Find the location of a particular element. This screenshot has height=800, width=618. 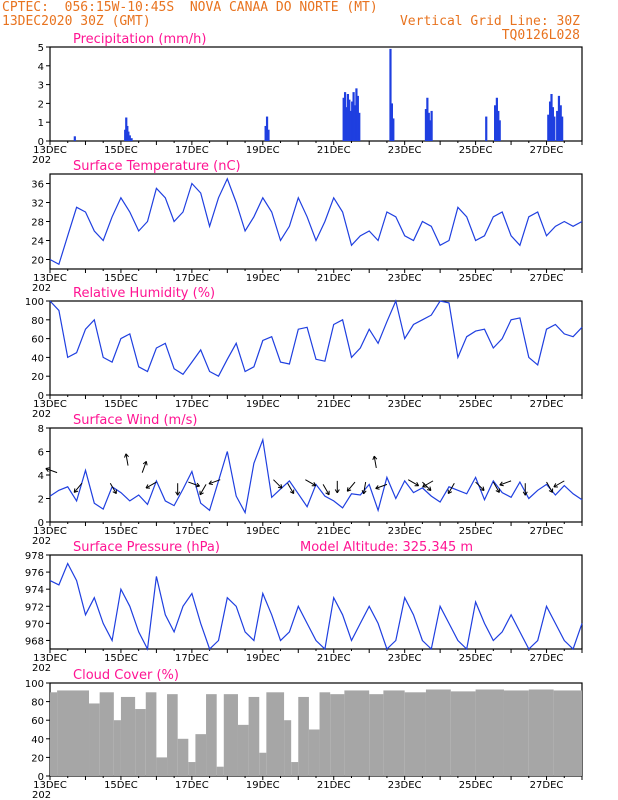

header-model-id: TQ0126L028 is located at coordinates (540, 35).